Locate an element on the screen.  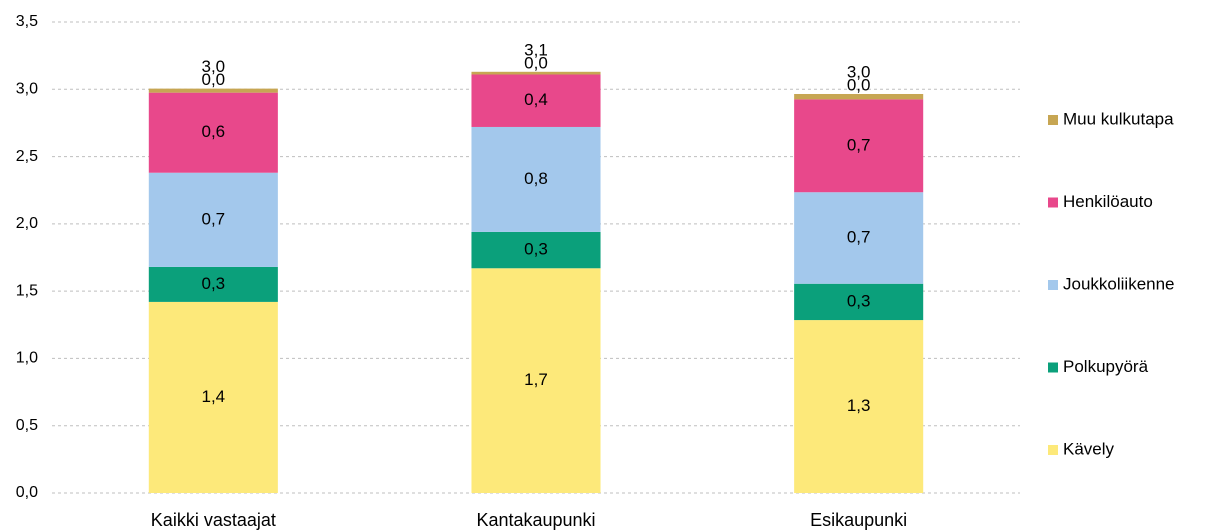
y-tick-label: 2,5 is located at coordinates (27, 156).